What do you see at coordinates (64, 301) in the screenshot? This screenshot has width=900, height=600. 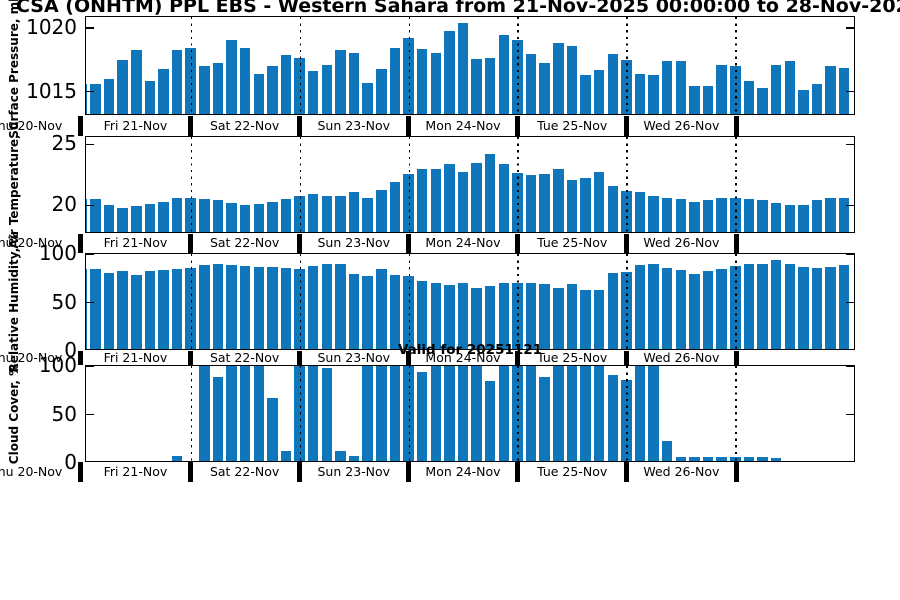 I see `y-tick-label: 50` at bounding box center [64, 301].